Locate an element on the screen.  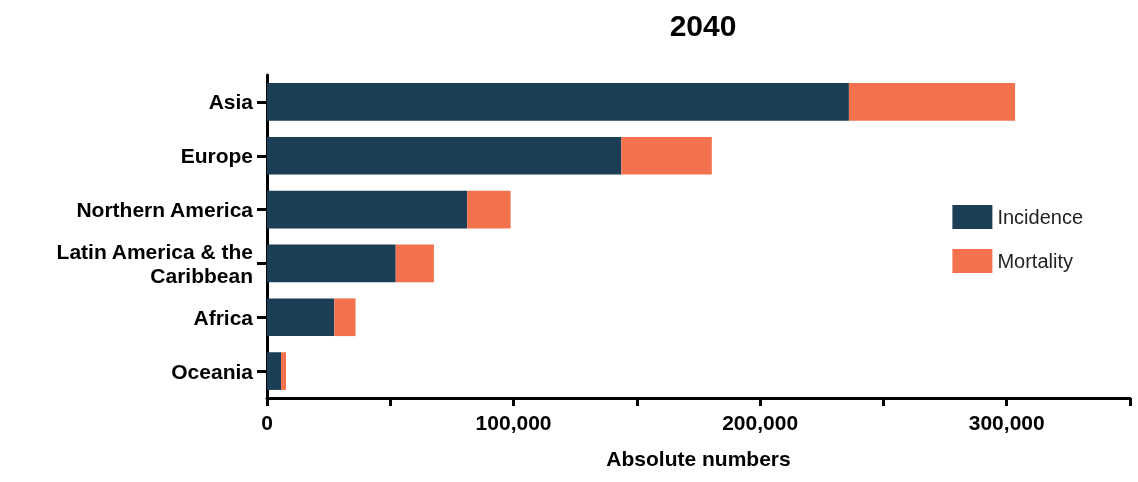
y-tick-label: Latin America & the Caribbean is located at coordinates (154, 263).